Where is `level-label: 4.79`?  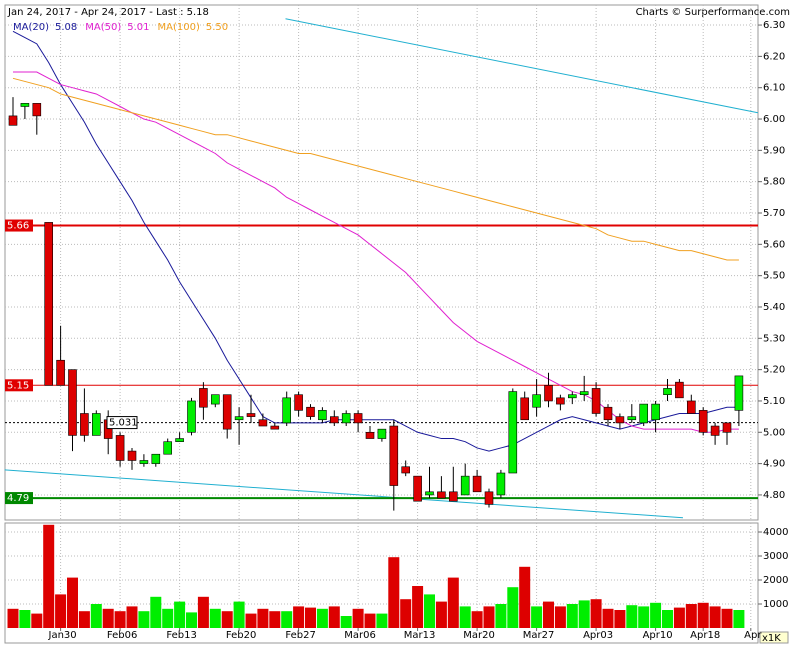
level-label: 4.79 is located at coordinates (18, 498).